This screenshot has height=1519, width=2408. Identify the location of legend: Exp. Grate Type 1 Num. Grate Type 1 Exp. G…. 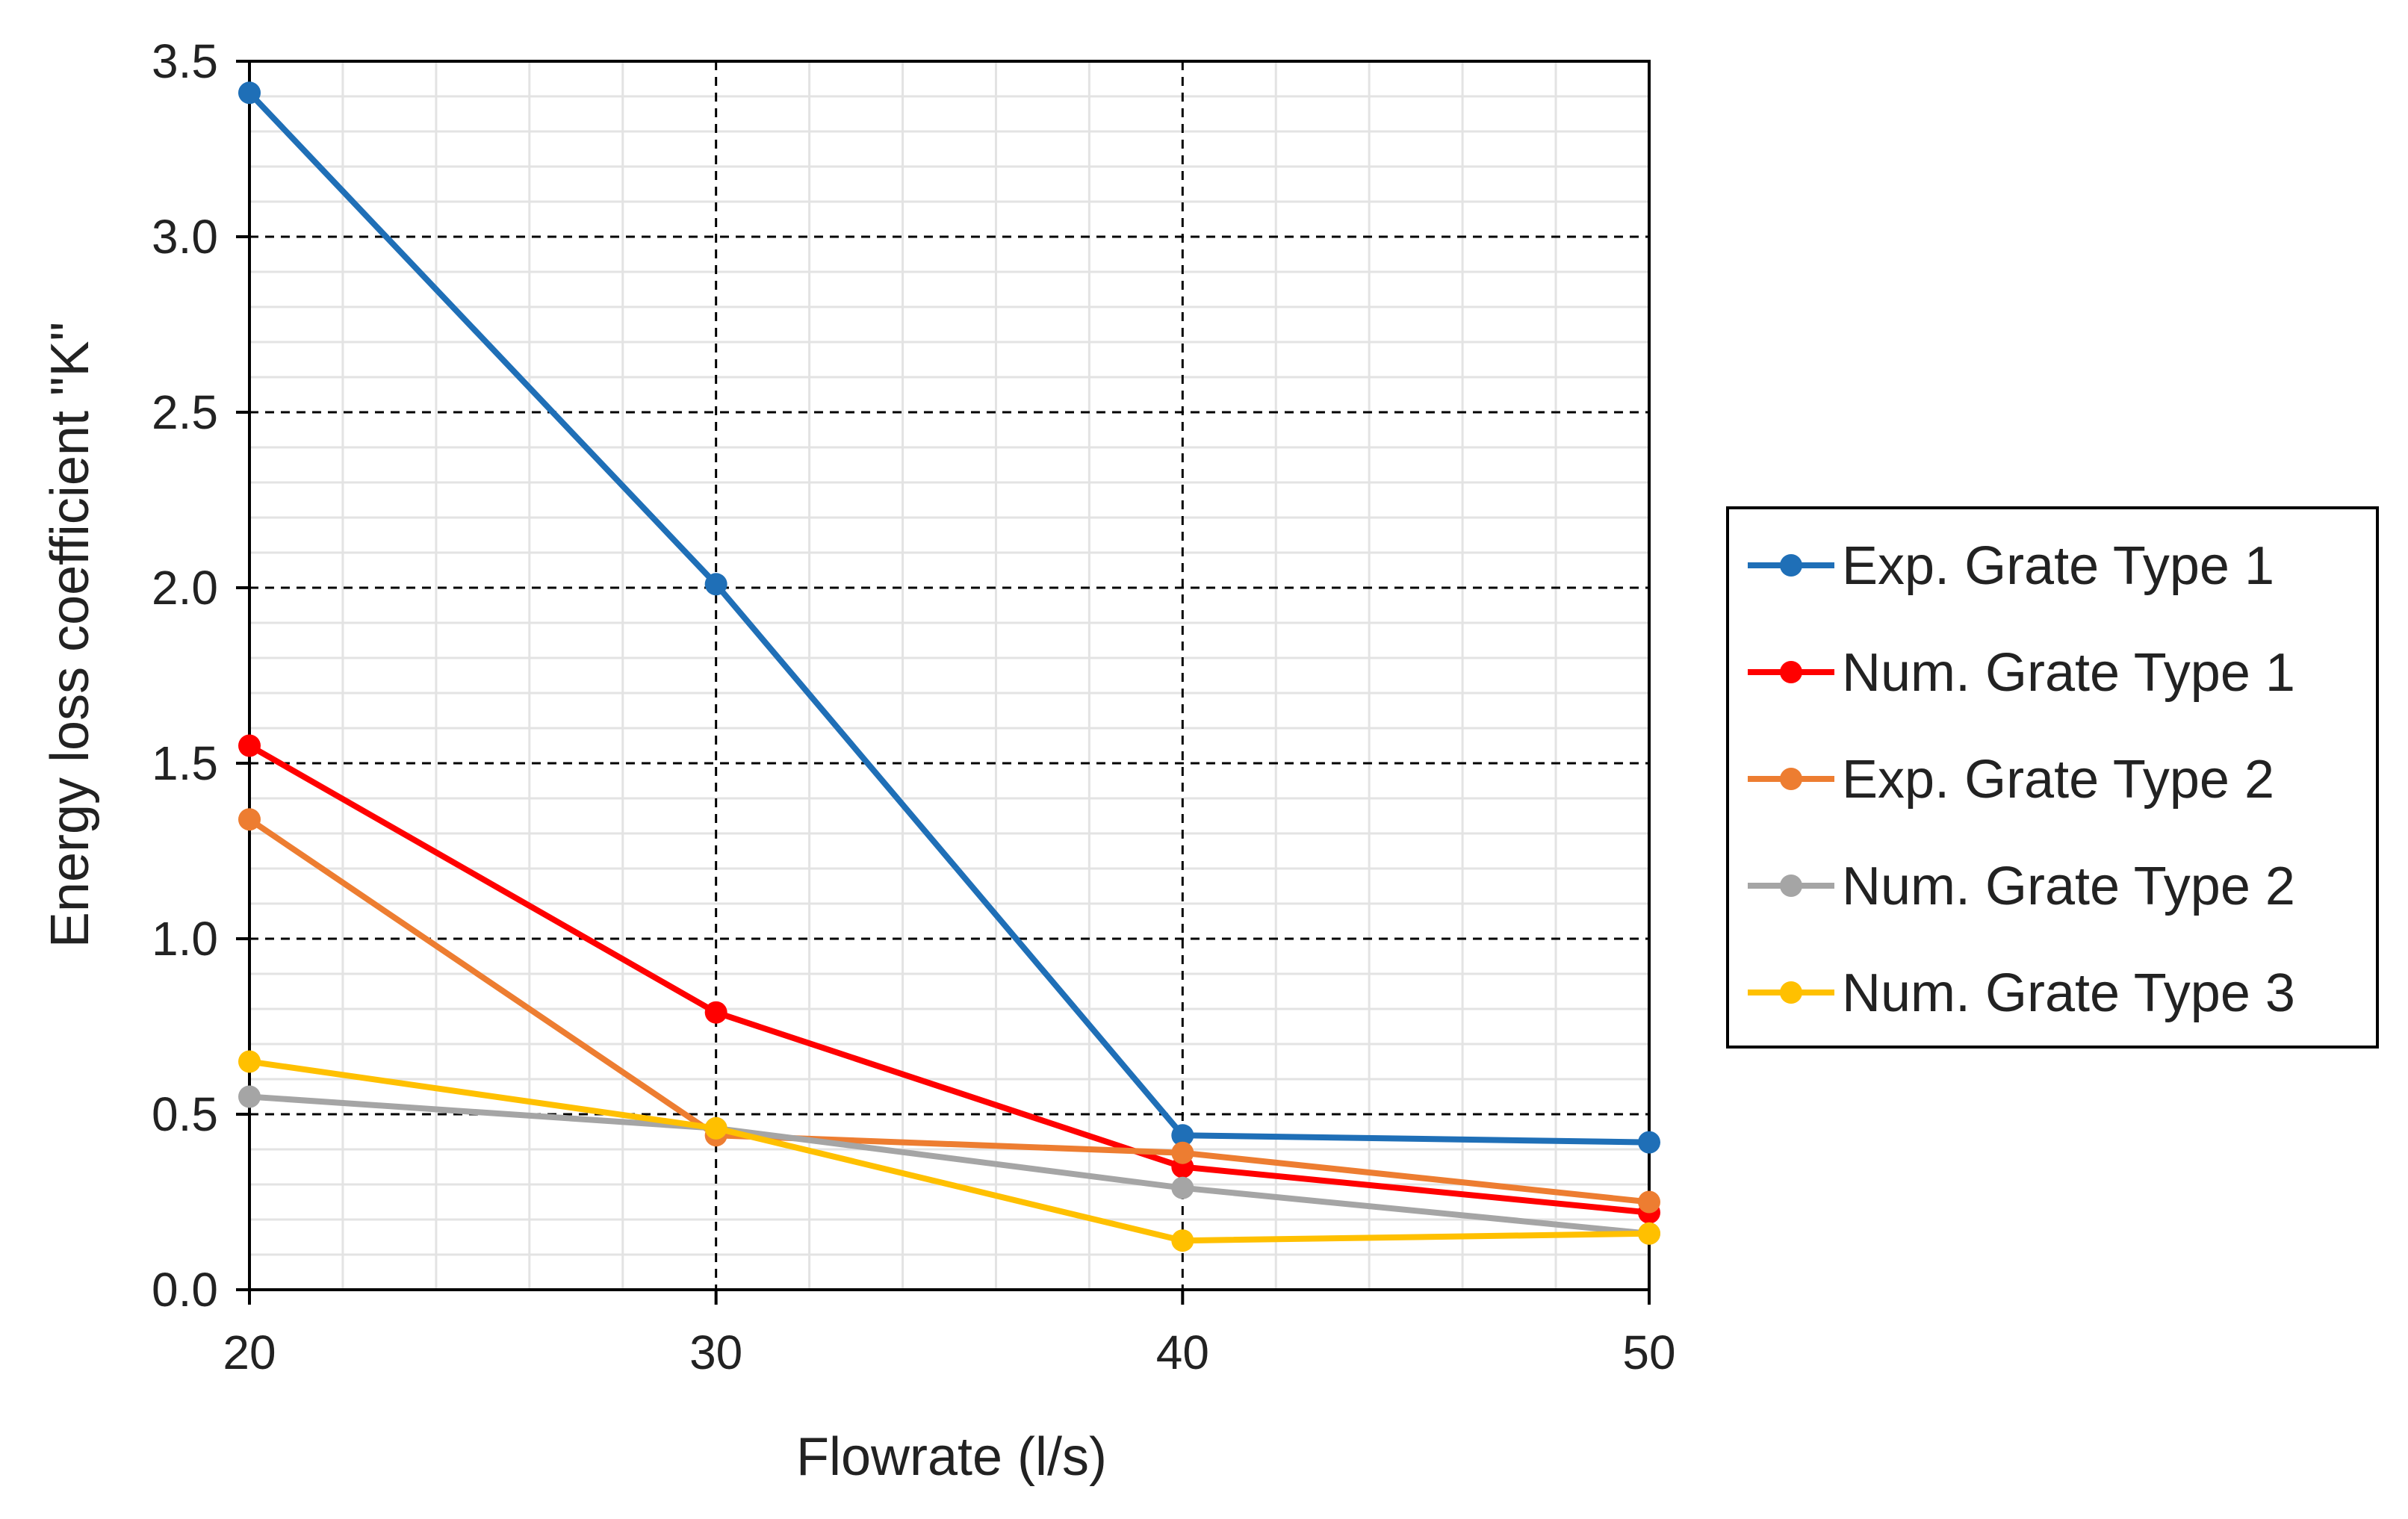
(2052, 777).